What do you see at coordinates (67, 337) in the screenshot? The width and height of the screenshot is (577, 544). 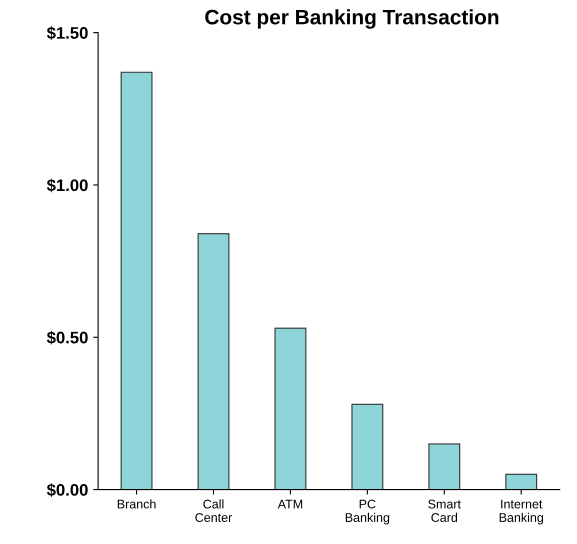 I see `y-tick-label: $0.50` at bounding box center [67, 337].